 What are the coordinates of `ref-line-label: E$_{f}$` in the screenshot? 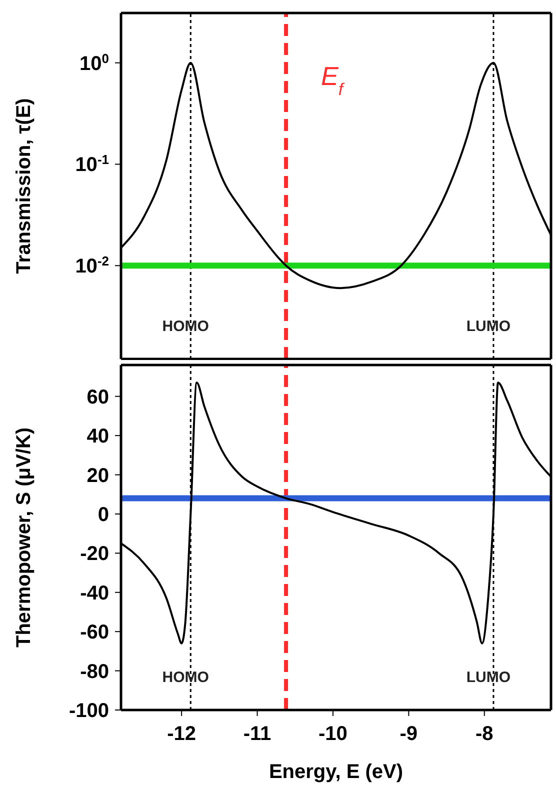 It's located at (333, 79).